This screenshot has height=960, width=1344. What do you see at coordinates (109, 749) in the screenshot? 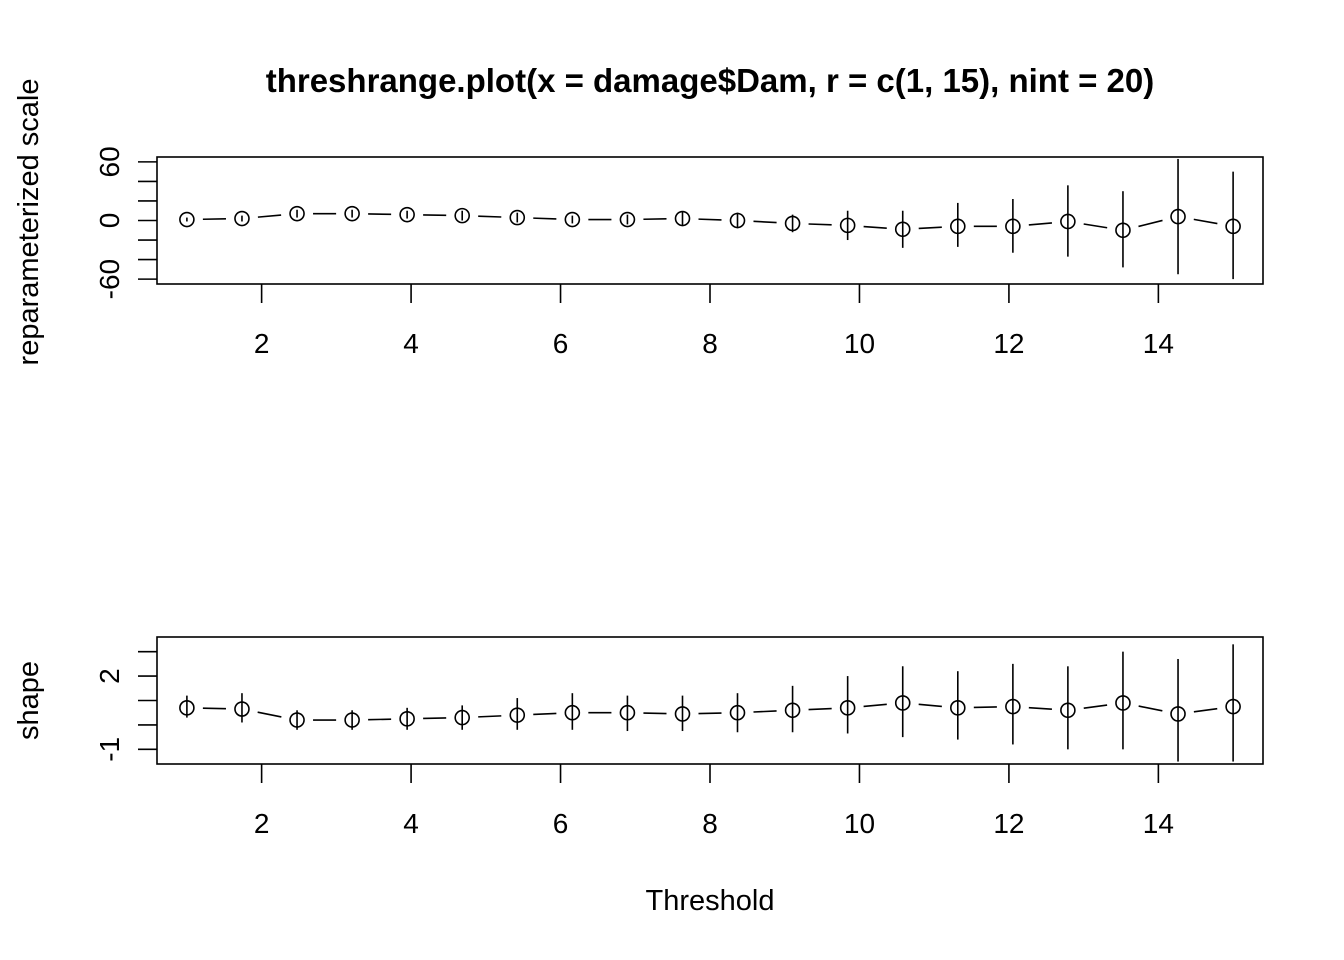
I see `y-tick-label: -1` at bounding box center [109, 749].